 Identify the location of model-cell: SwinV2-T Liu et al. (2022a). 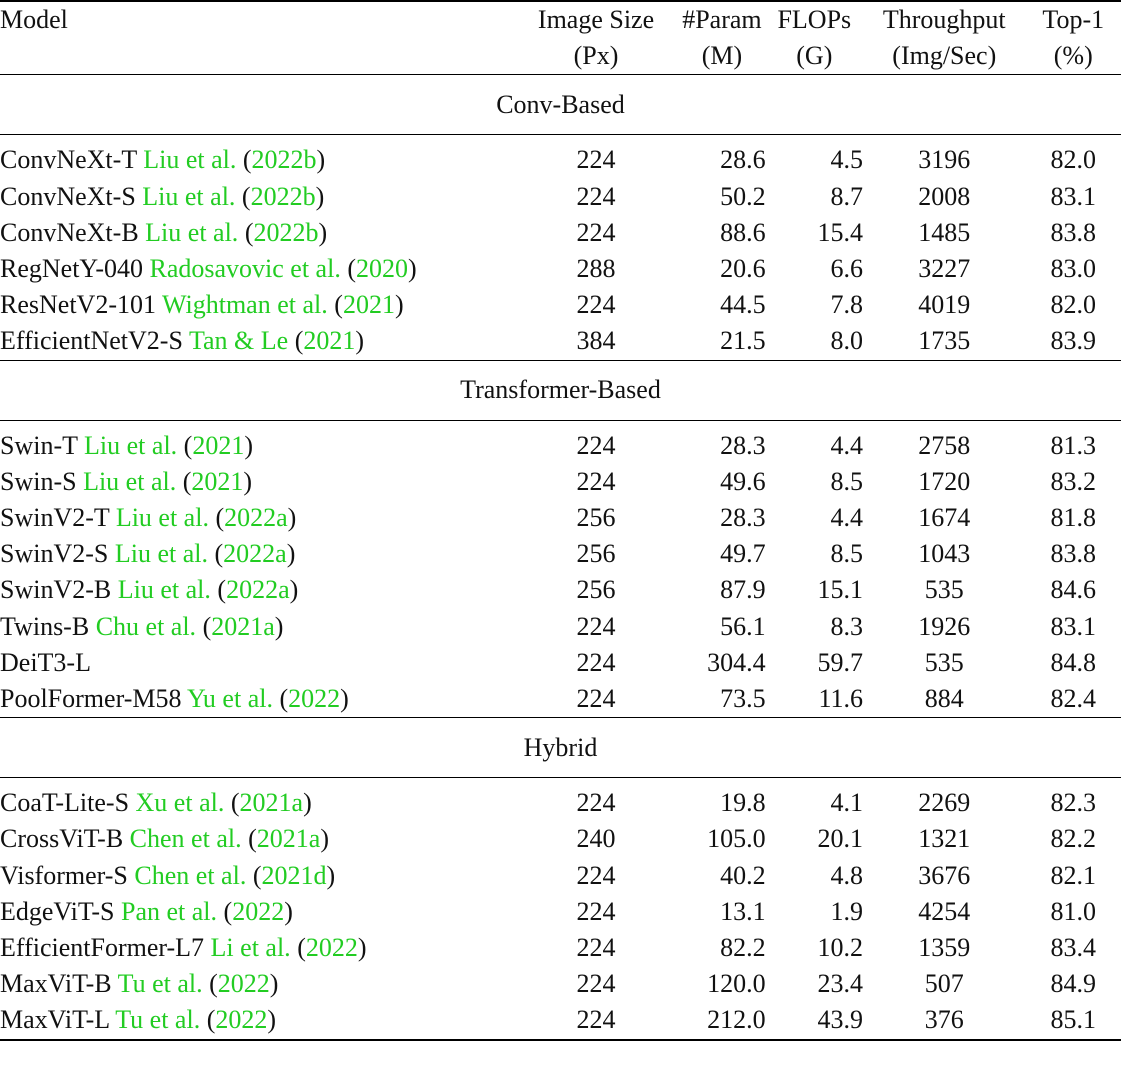
(148, 518).